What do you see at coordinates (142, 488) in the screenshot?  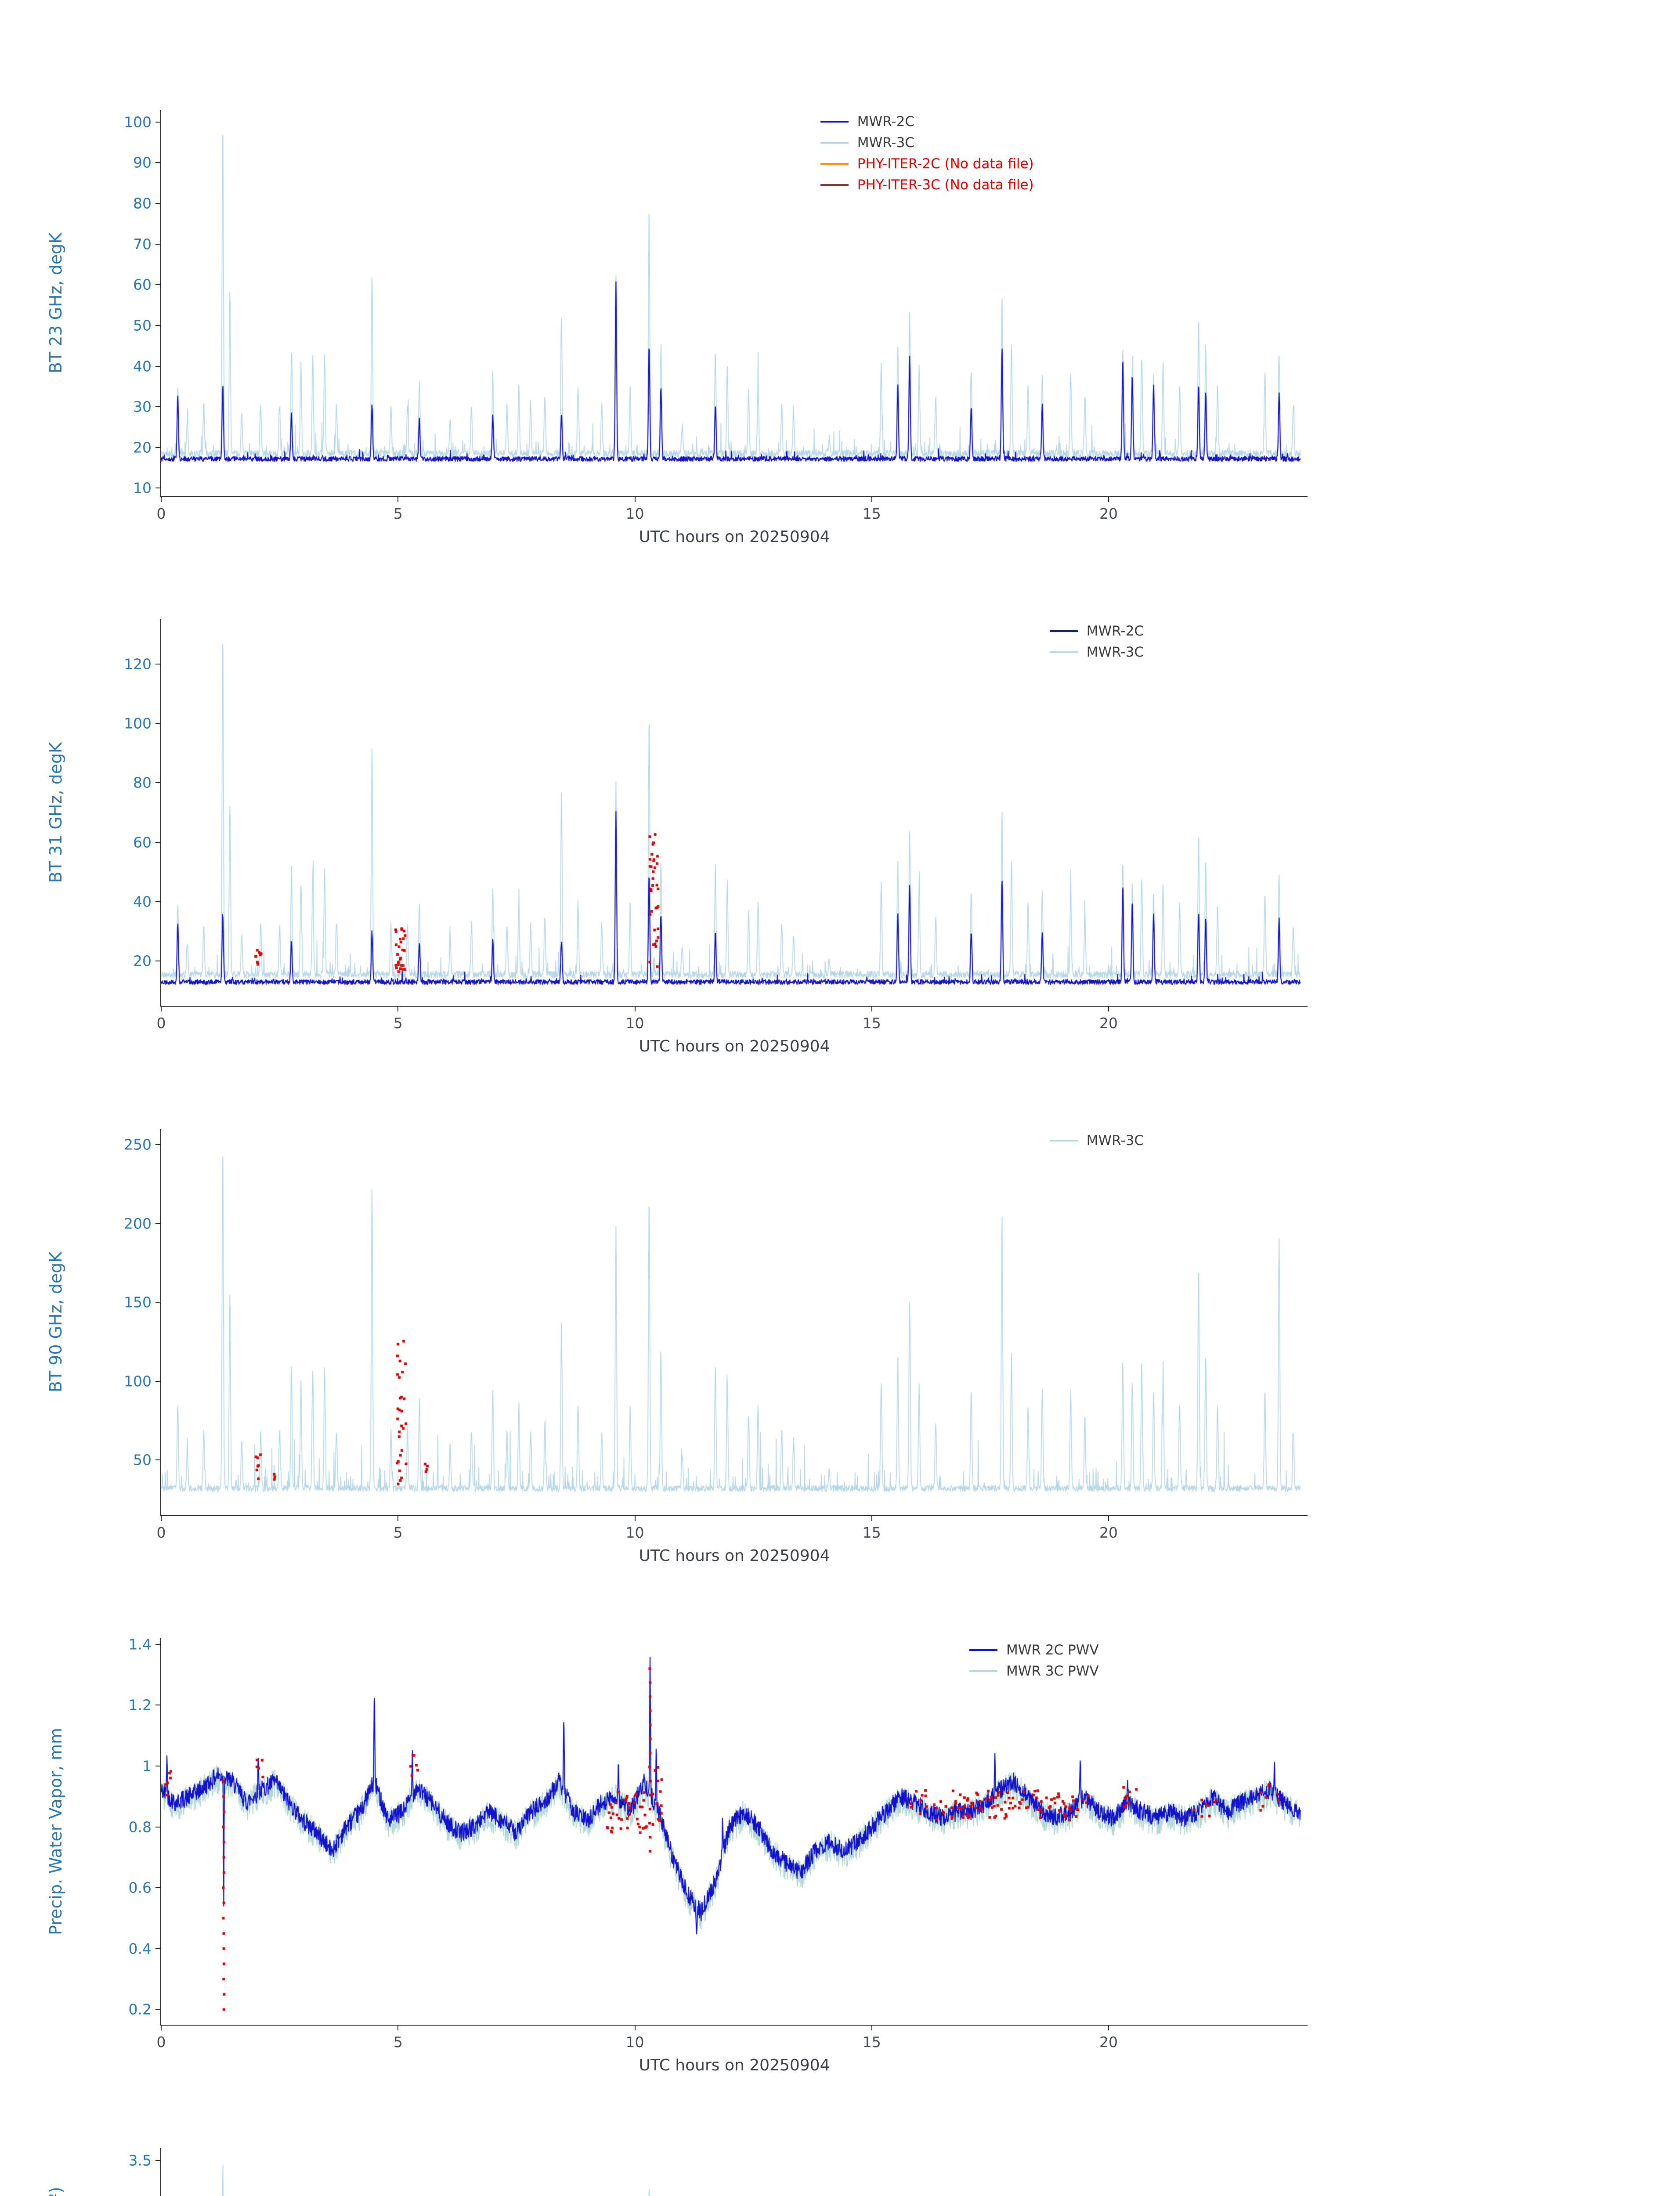 I see `y-tick-label: 10` at bounding box center [142, 488].